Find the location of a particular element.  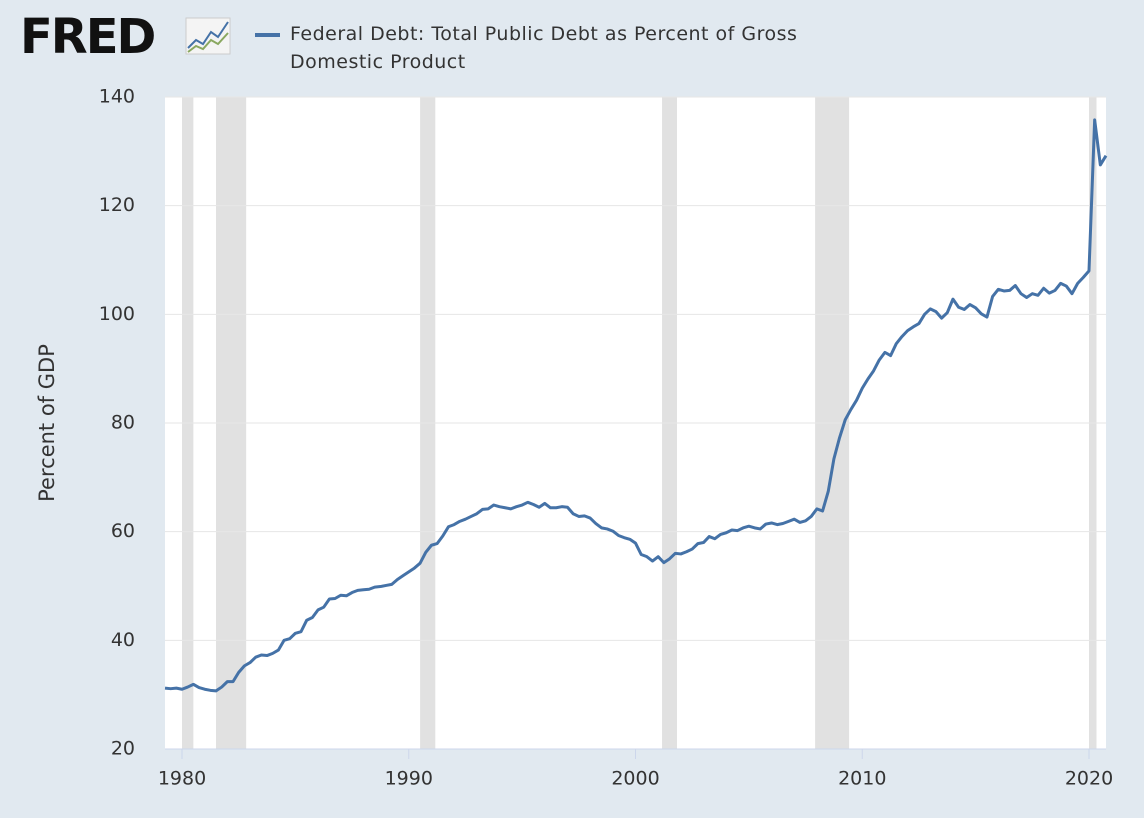

y-tick-label: 20 is located at coordinates (123, 749).